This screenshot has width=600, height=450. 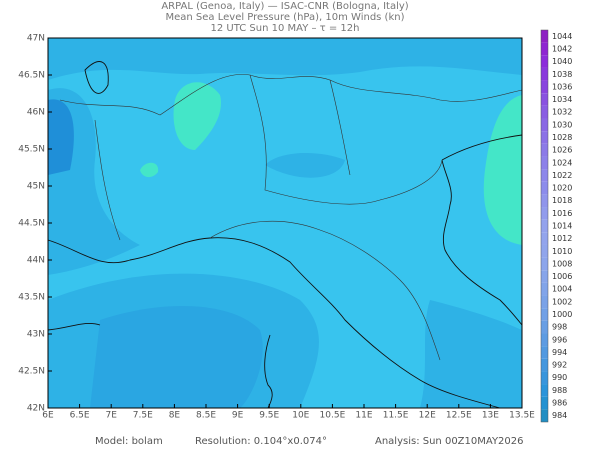 What do you see at coordinates (175, 416) in the screenshot?
I see `lon-label: 8E` at bounding box center [175, 416].